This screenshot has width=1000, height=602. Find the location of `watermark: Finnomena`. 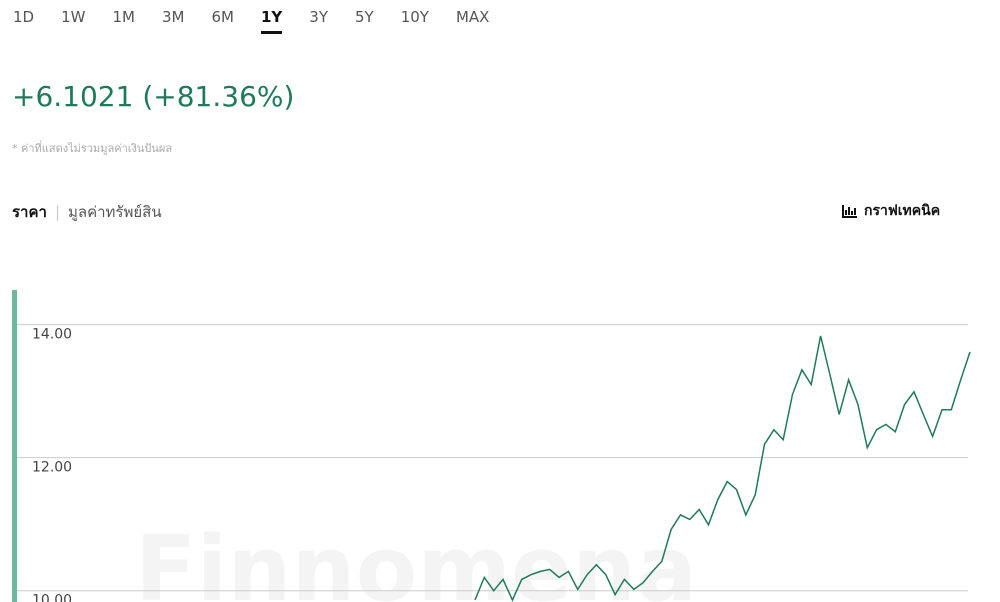

watermark: Finnomena is located at coordinates (416, 559).